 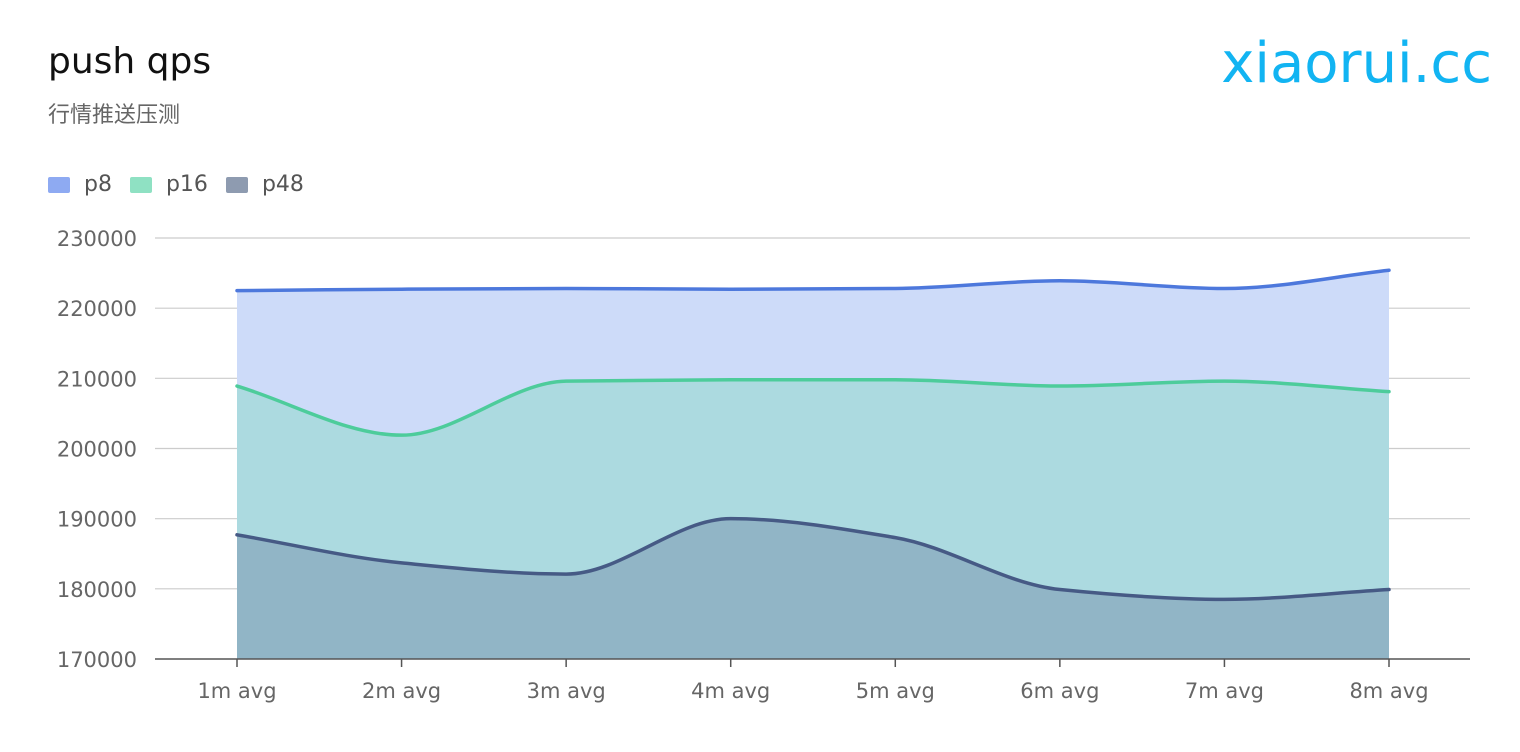 I want to click on legend-item-p16: p16, so click(x=168, y=185).